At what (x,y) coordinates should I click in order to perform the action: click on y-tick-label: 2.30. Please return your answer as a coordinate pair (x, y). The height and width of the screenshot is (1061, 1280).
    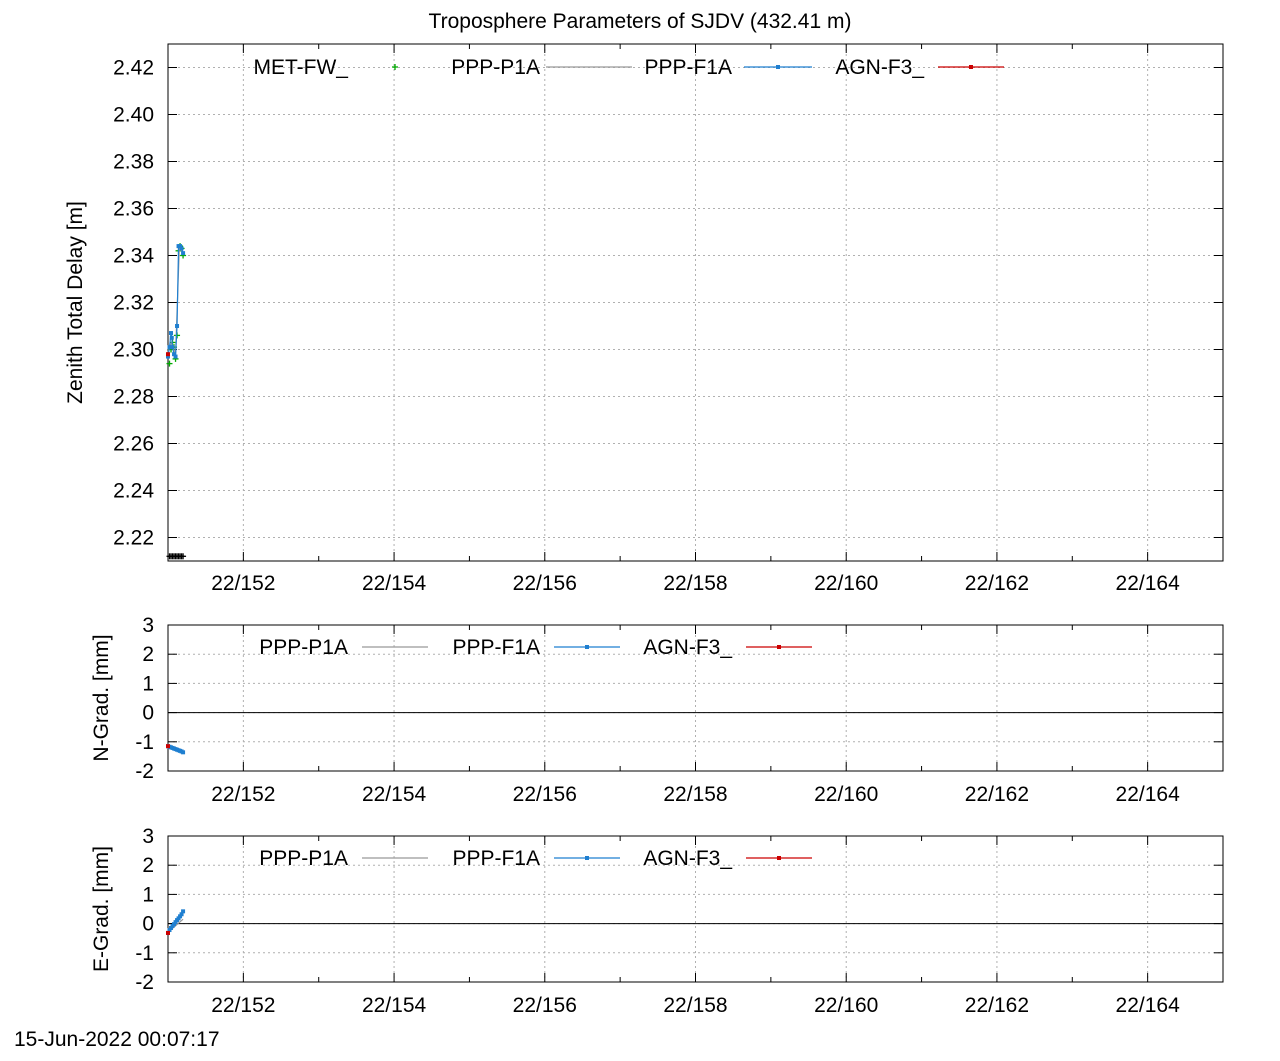
    Looking at the image, I should click on (133, 350).